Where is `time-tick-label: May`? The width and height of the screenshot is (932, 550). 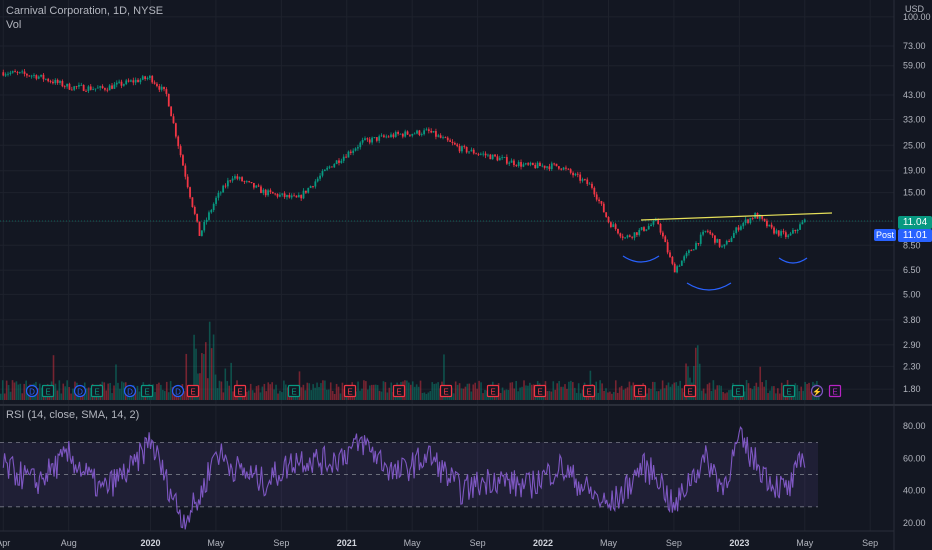 time-tick-label: May is located at coordinates (609, 543).